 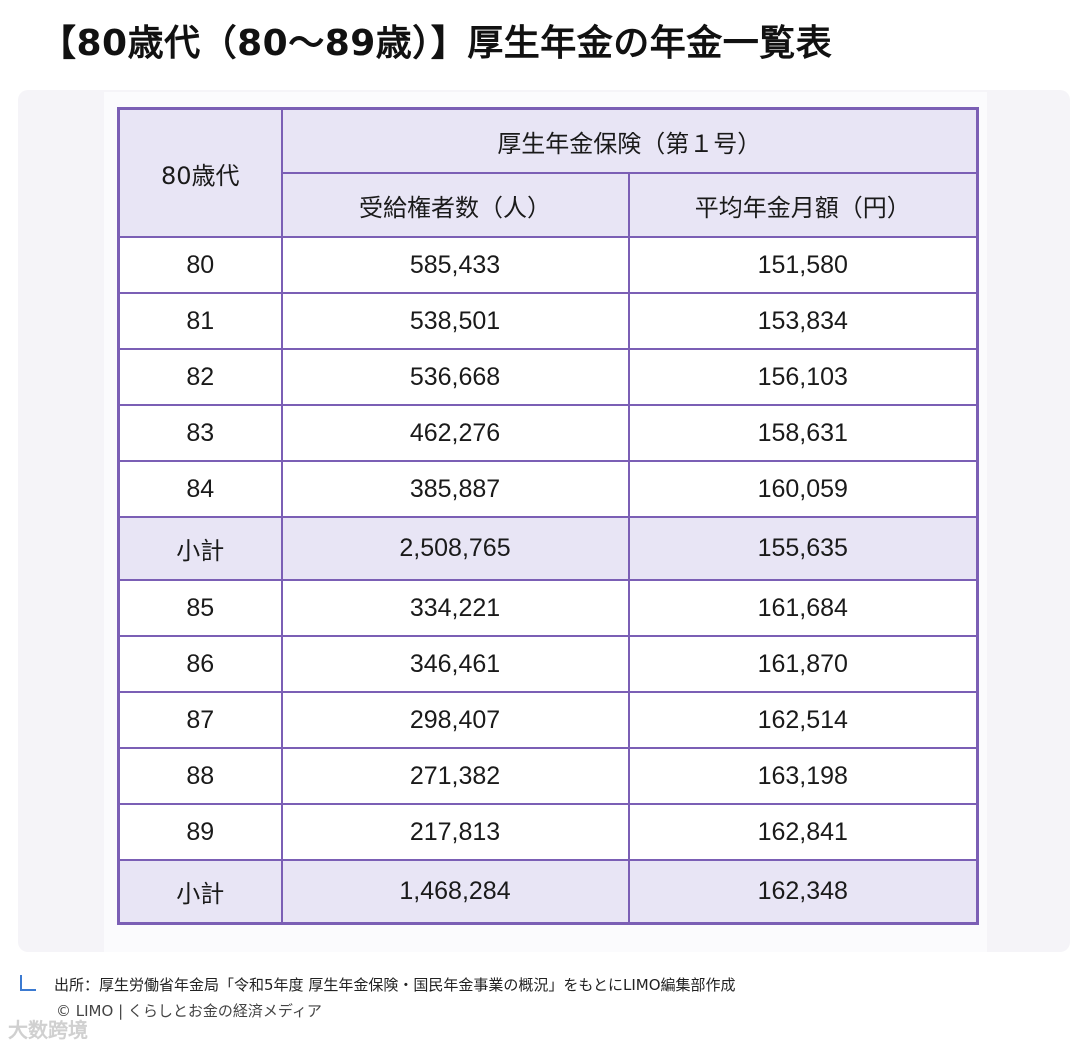 What do you see at coordinates (455, 776) in the screenshot?
I see `recipients-cell: 271,382` at bounding box center [455, 776].